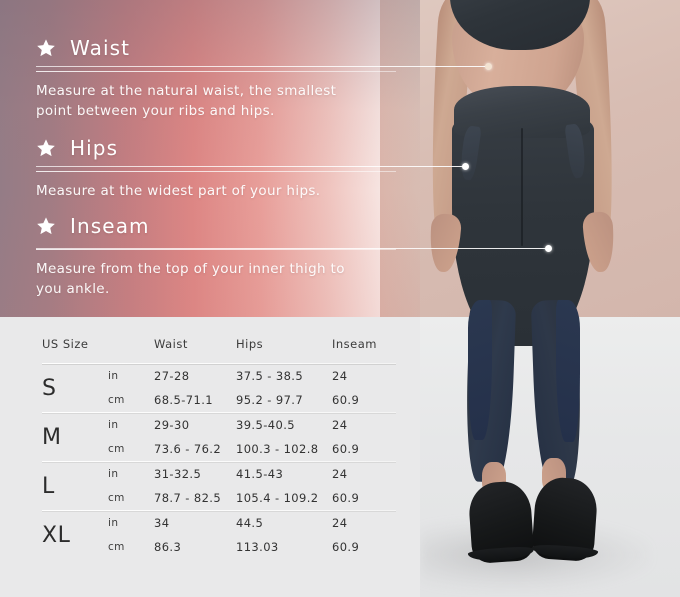 The width and height of the screenshot is (680, 597). I want to click on table-row: cm 78.7 - 82.5 105.4 - 109.2 60.9, so click(219, 498).